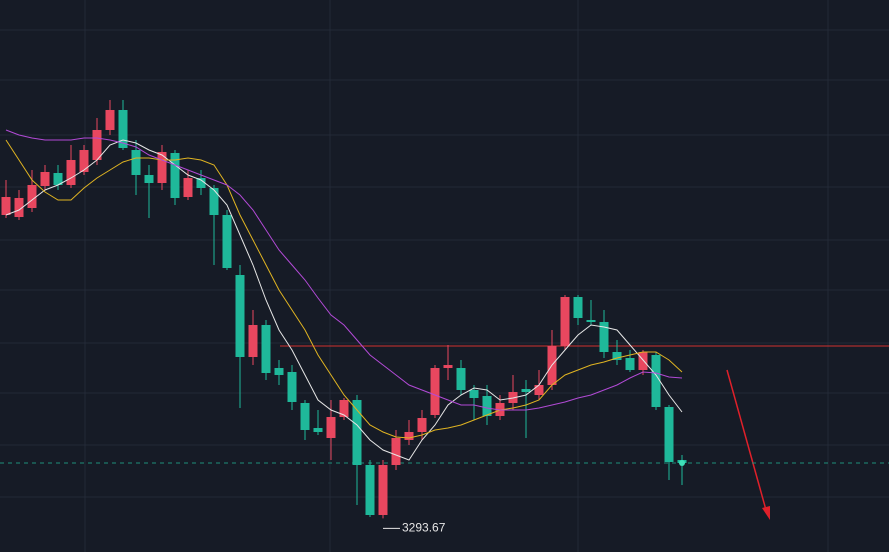 This screenshot has width=889, height=552. Describe the element at coordinates (682, 463) in the screenshot. I see `last-price-dot` at that location.